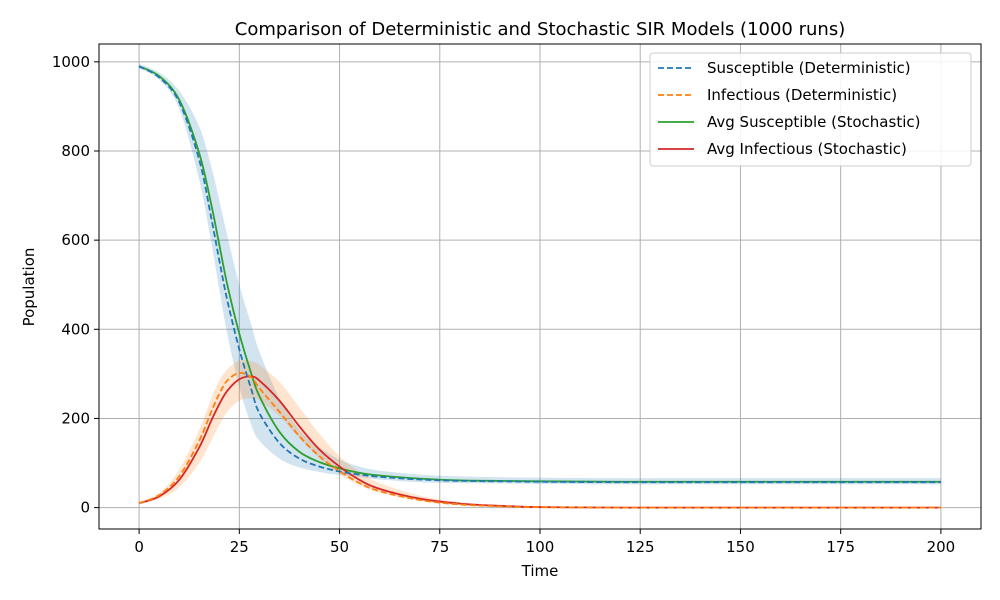  What do you see at coordinates (139, 547) in the screenshot?
I see `x-tick-label: 0` at bounding box center [139, 547].